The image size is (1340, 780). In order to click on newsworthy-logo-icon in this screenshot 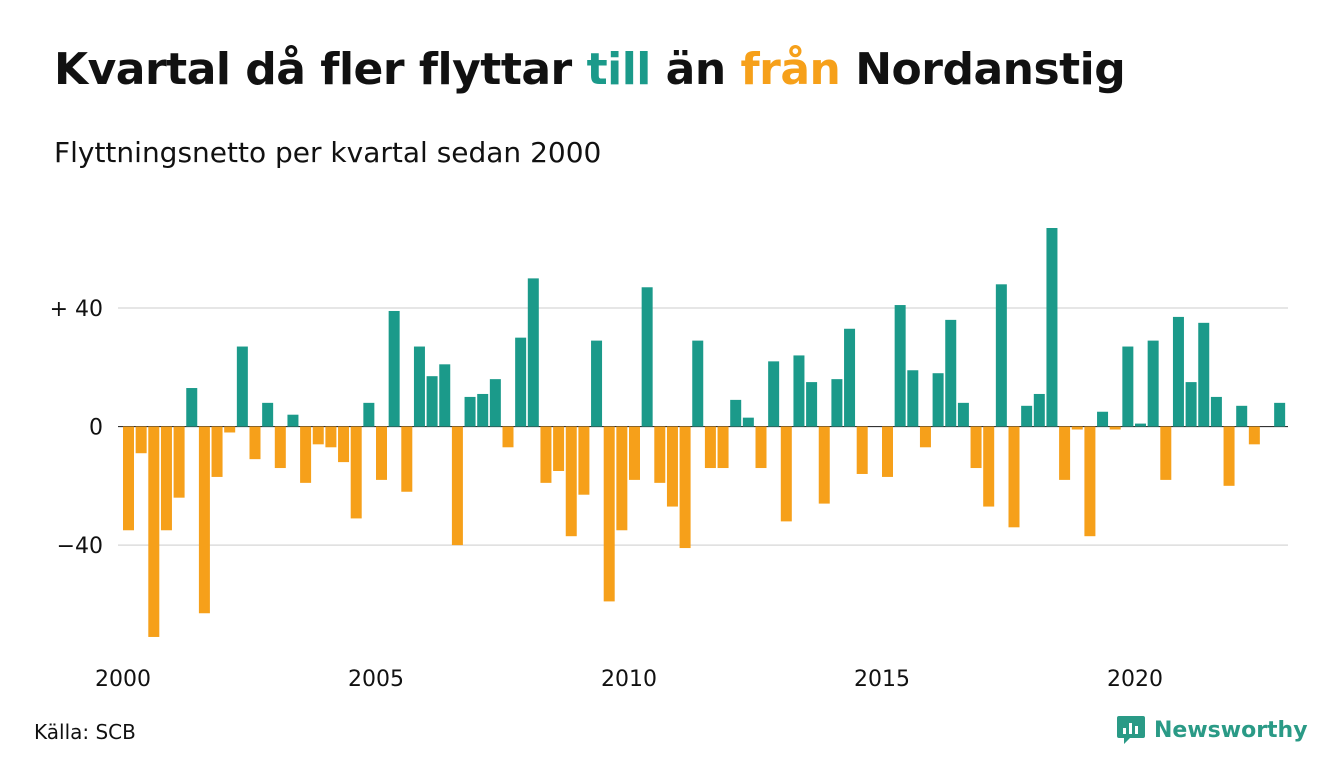, I will do `click(1131, 730)`.